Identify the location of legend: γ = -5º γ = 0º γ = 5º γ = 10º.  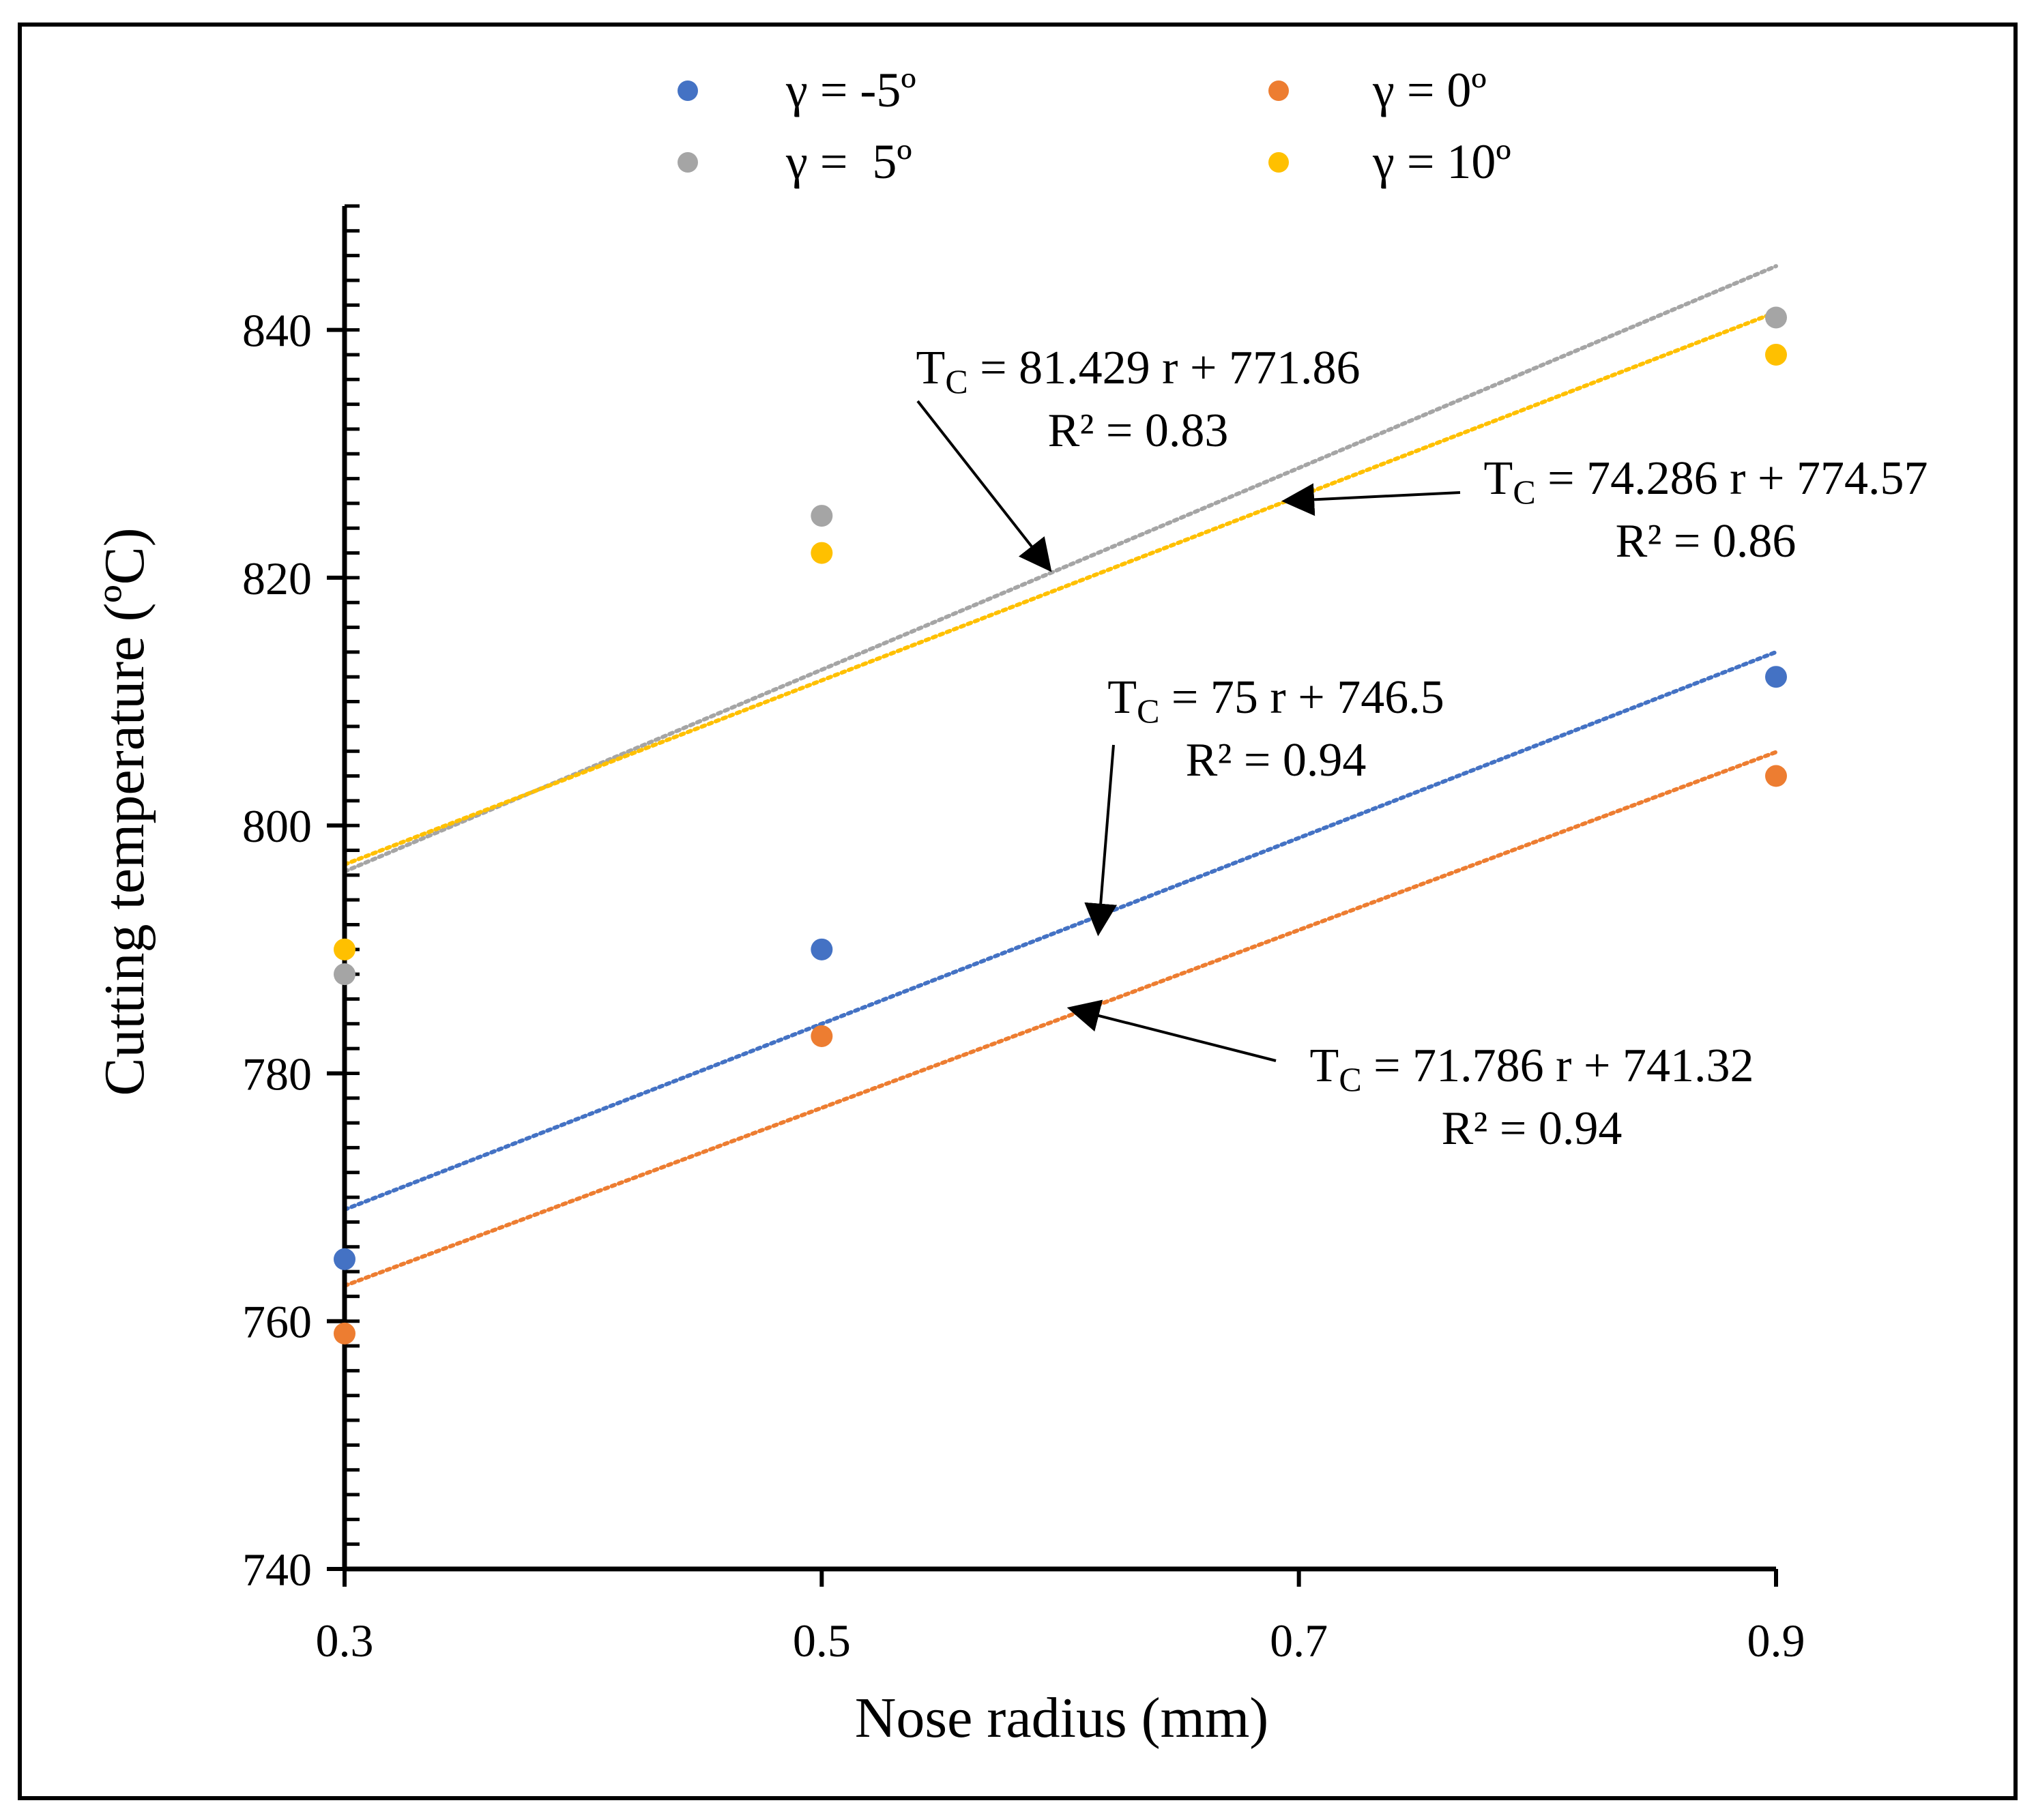
(1095, 126).